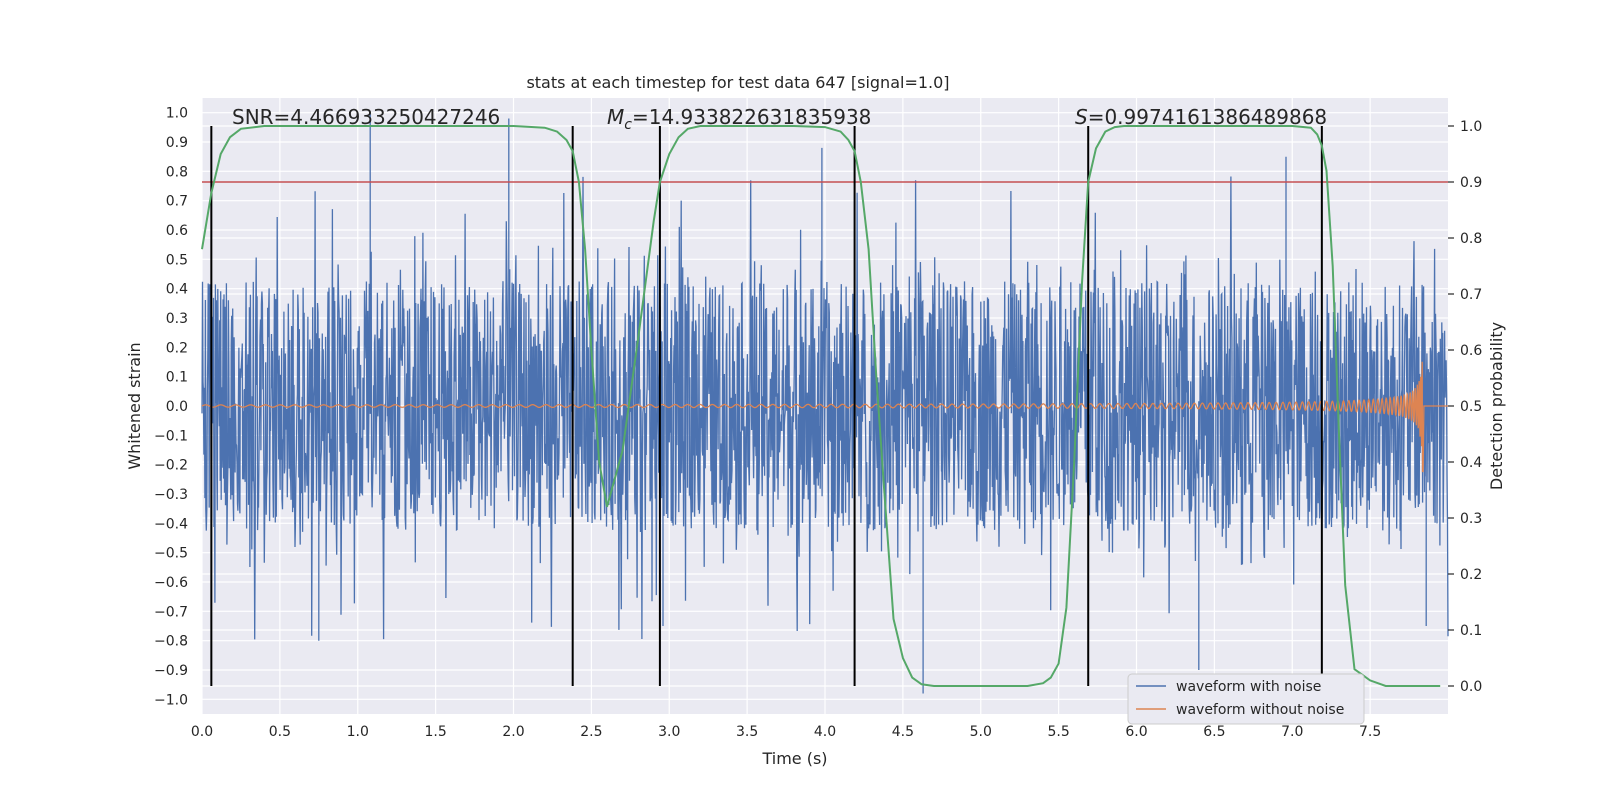  What do you see at coordinates (1058, 732) in the screenshot?
I see `x-tick-label-11: 5.5` at bounding box center [1058, 732].